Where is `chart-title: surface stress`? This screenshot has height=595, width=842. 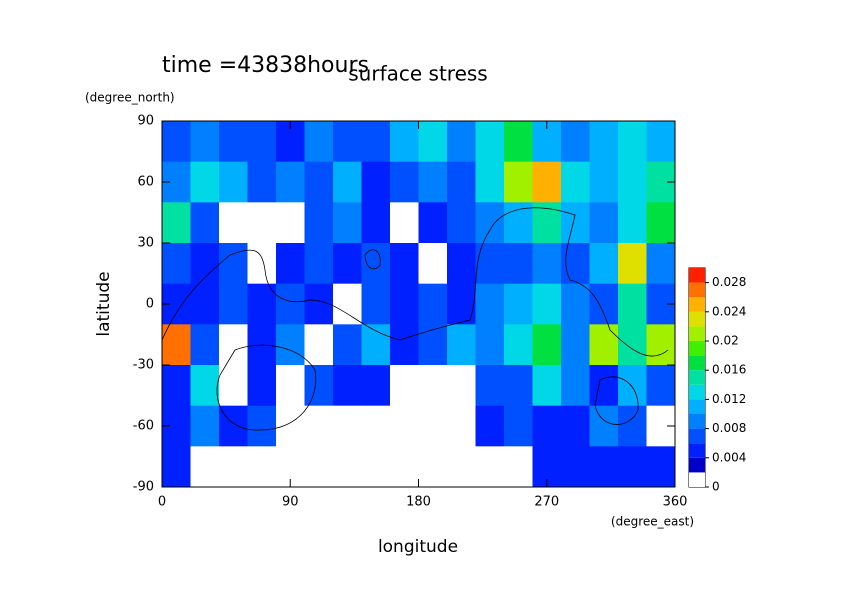
chart-title: surface stress is located at coordinates (417, 74).